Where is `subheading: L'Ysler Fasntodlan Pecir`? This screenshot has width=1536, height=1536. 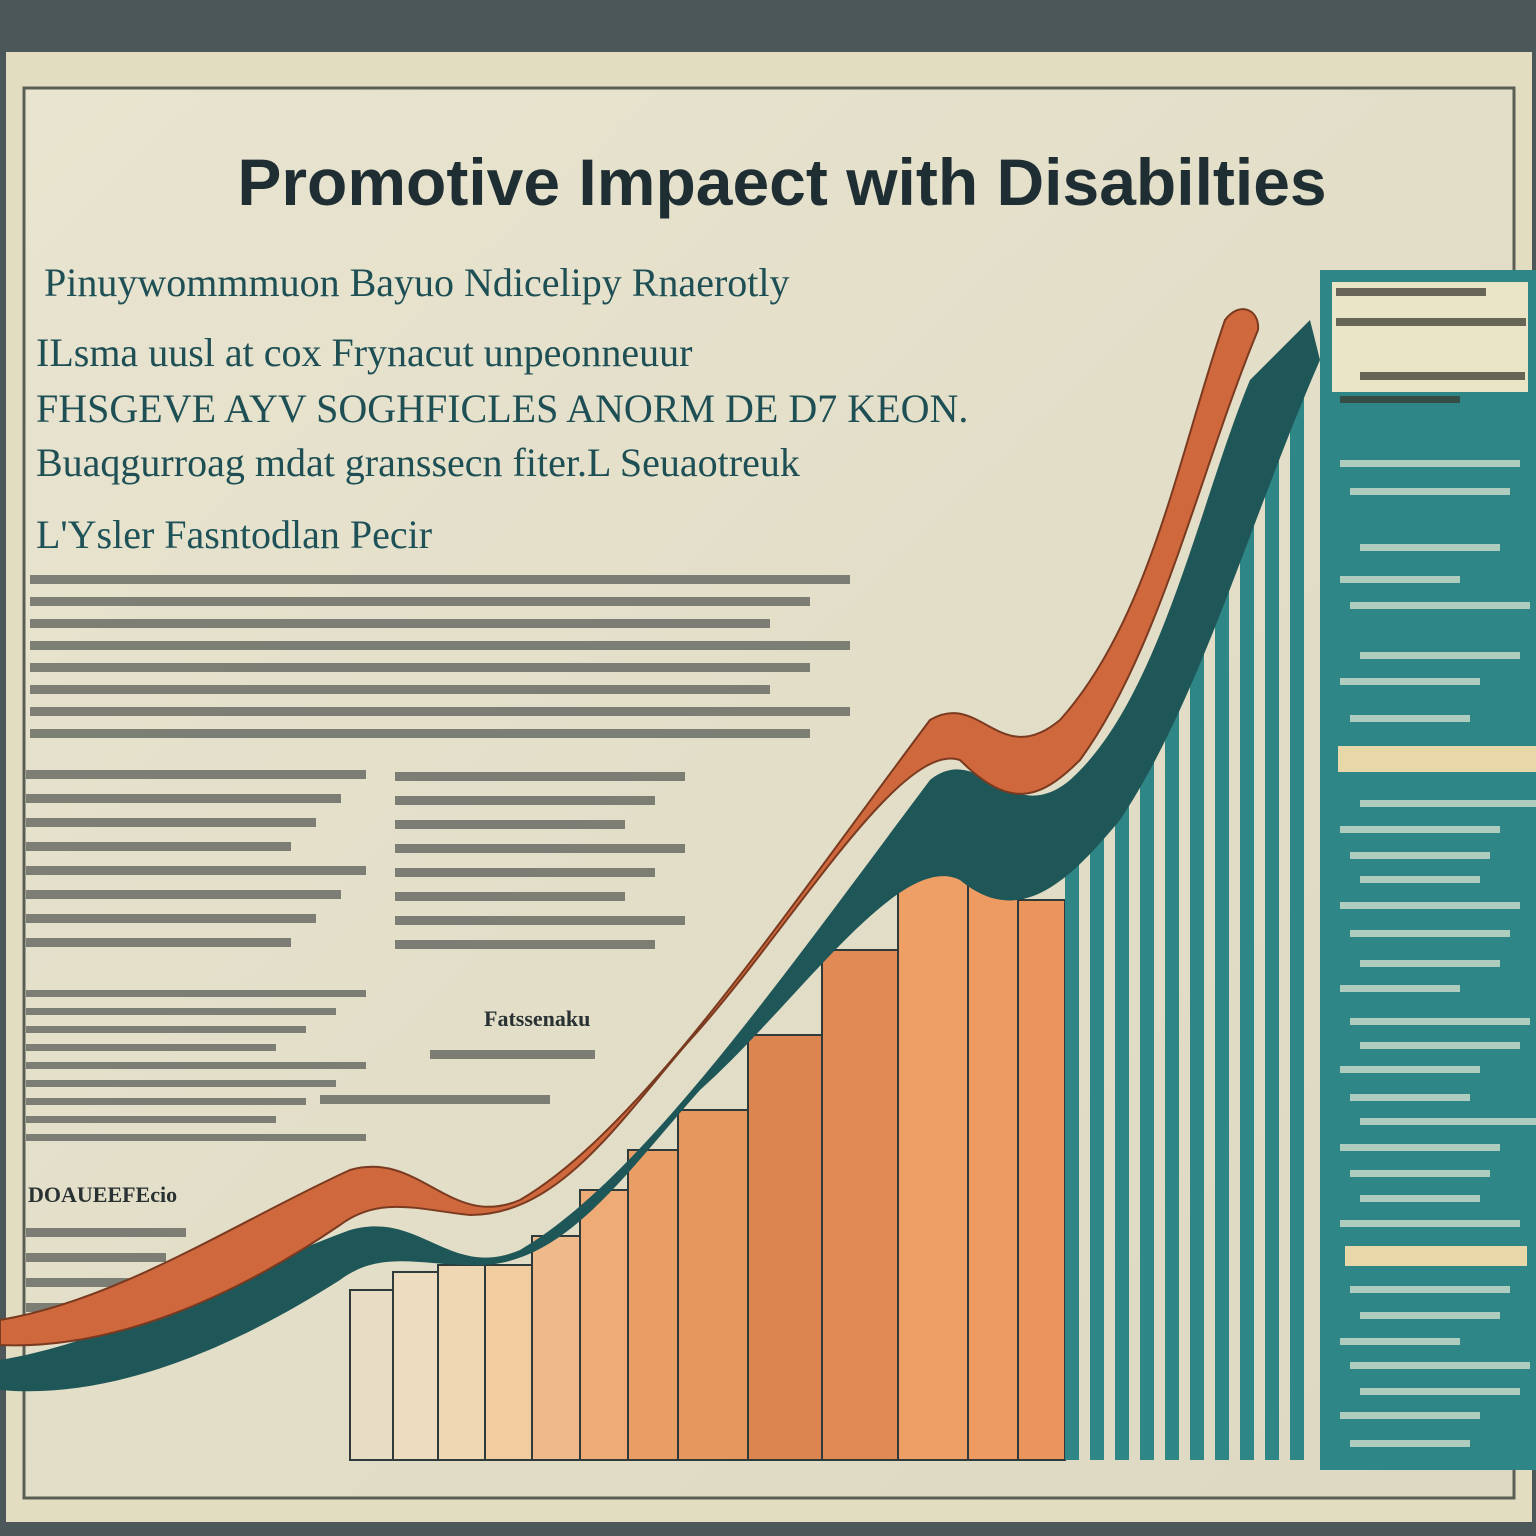
subheading: L'Ysler Fasntodlan Pecir is located at coordinates (234, 534).